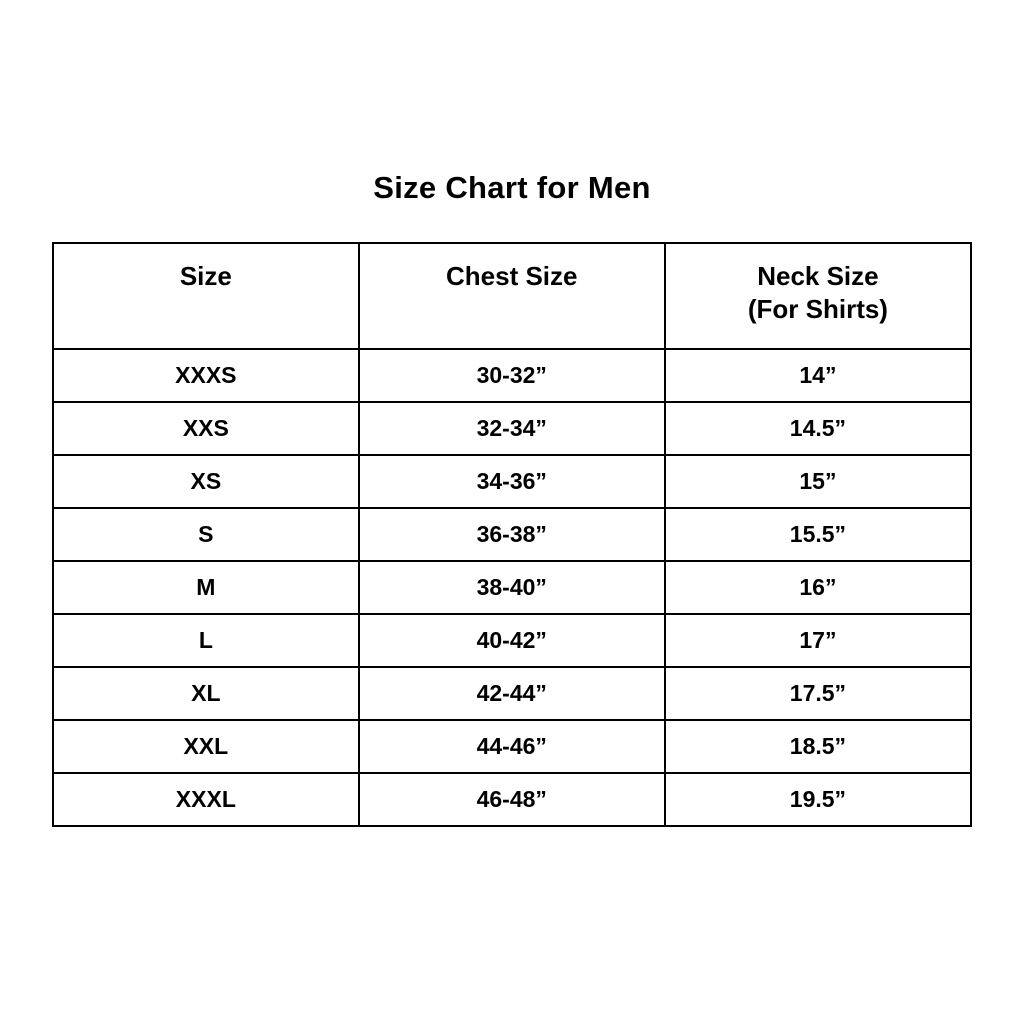 Image resolution: width=1024 pixels, height=1024 pixels. I want to click on chest-size-cell: 32-34”, so click(511, 428).